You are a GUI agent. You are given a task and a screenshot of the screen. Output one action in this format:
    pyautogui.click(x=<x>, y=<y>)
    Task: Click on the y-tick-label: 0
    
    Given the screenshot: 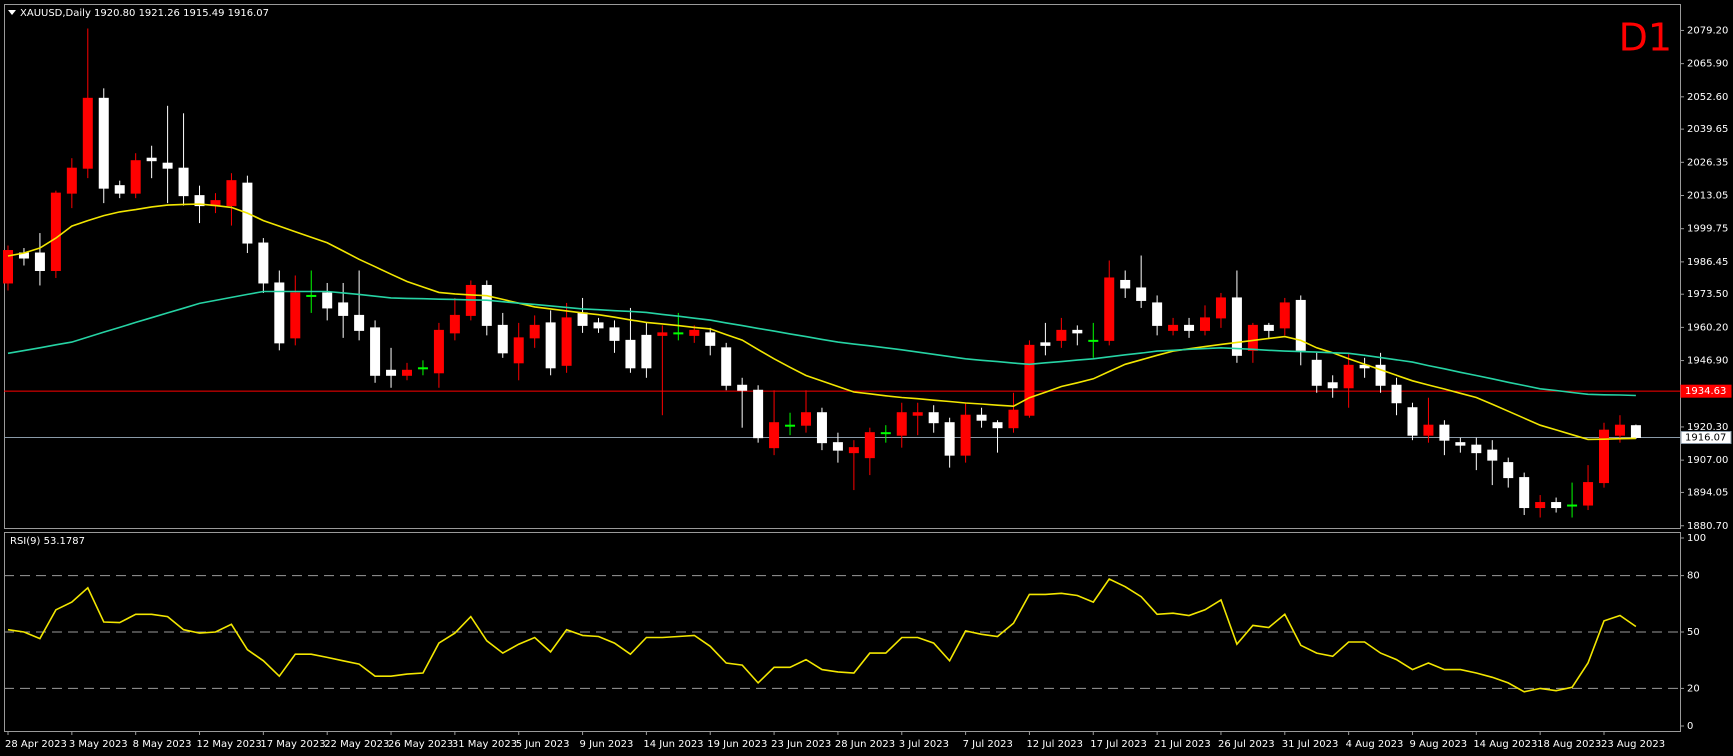 What is the action you would take?
    pyautogui.click(x=1690, y=726)
    